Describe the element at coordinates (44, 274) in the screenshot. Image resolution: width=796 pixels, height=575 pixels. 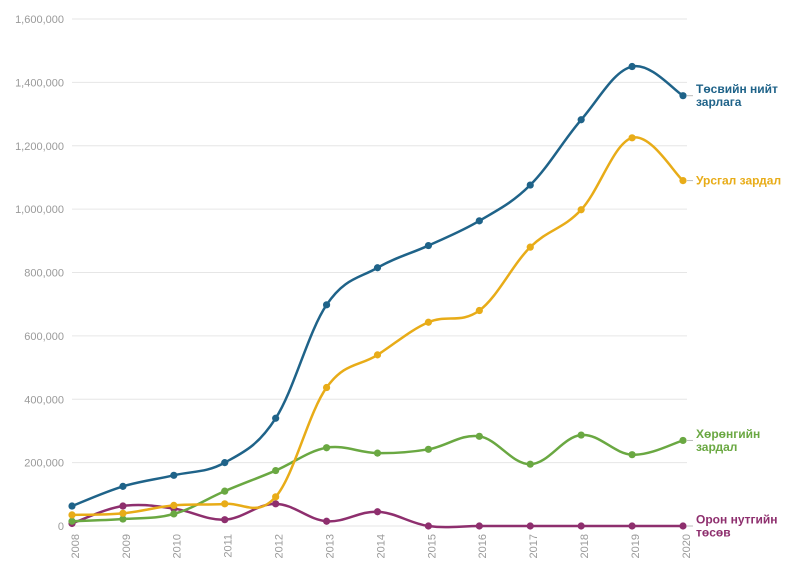
I see `y-tick-label: 800,000` at that location.